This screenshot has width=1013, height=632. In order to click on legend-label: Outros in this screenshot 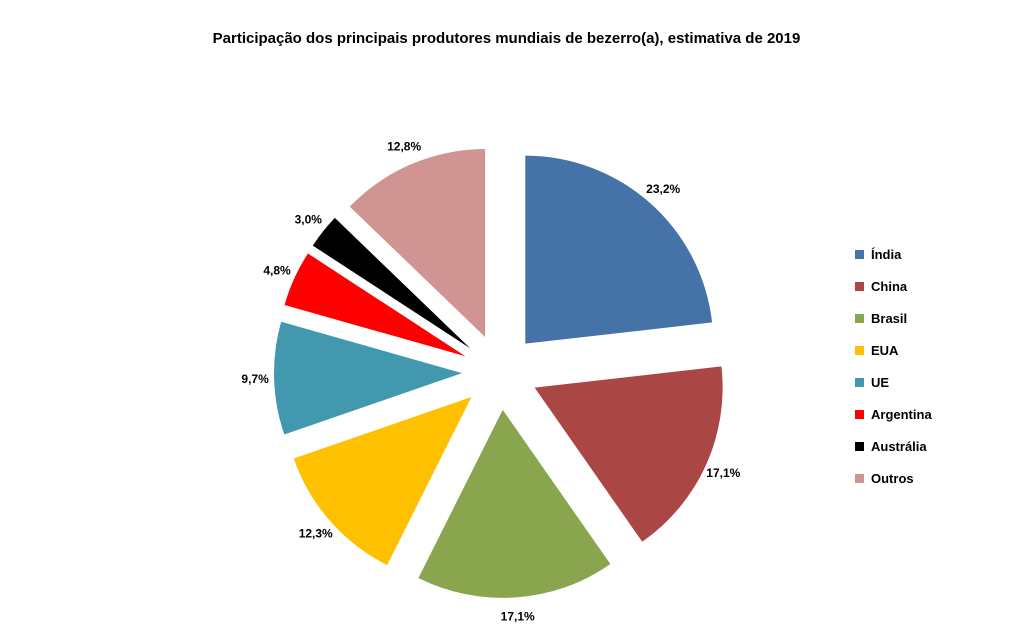, I will do `click(892, 478)`.